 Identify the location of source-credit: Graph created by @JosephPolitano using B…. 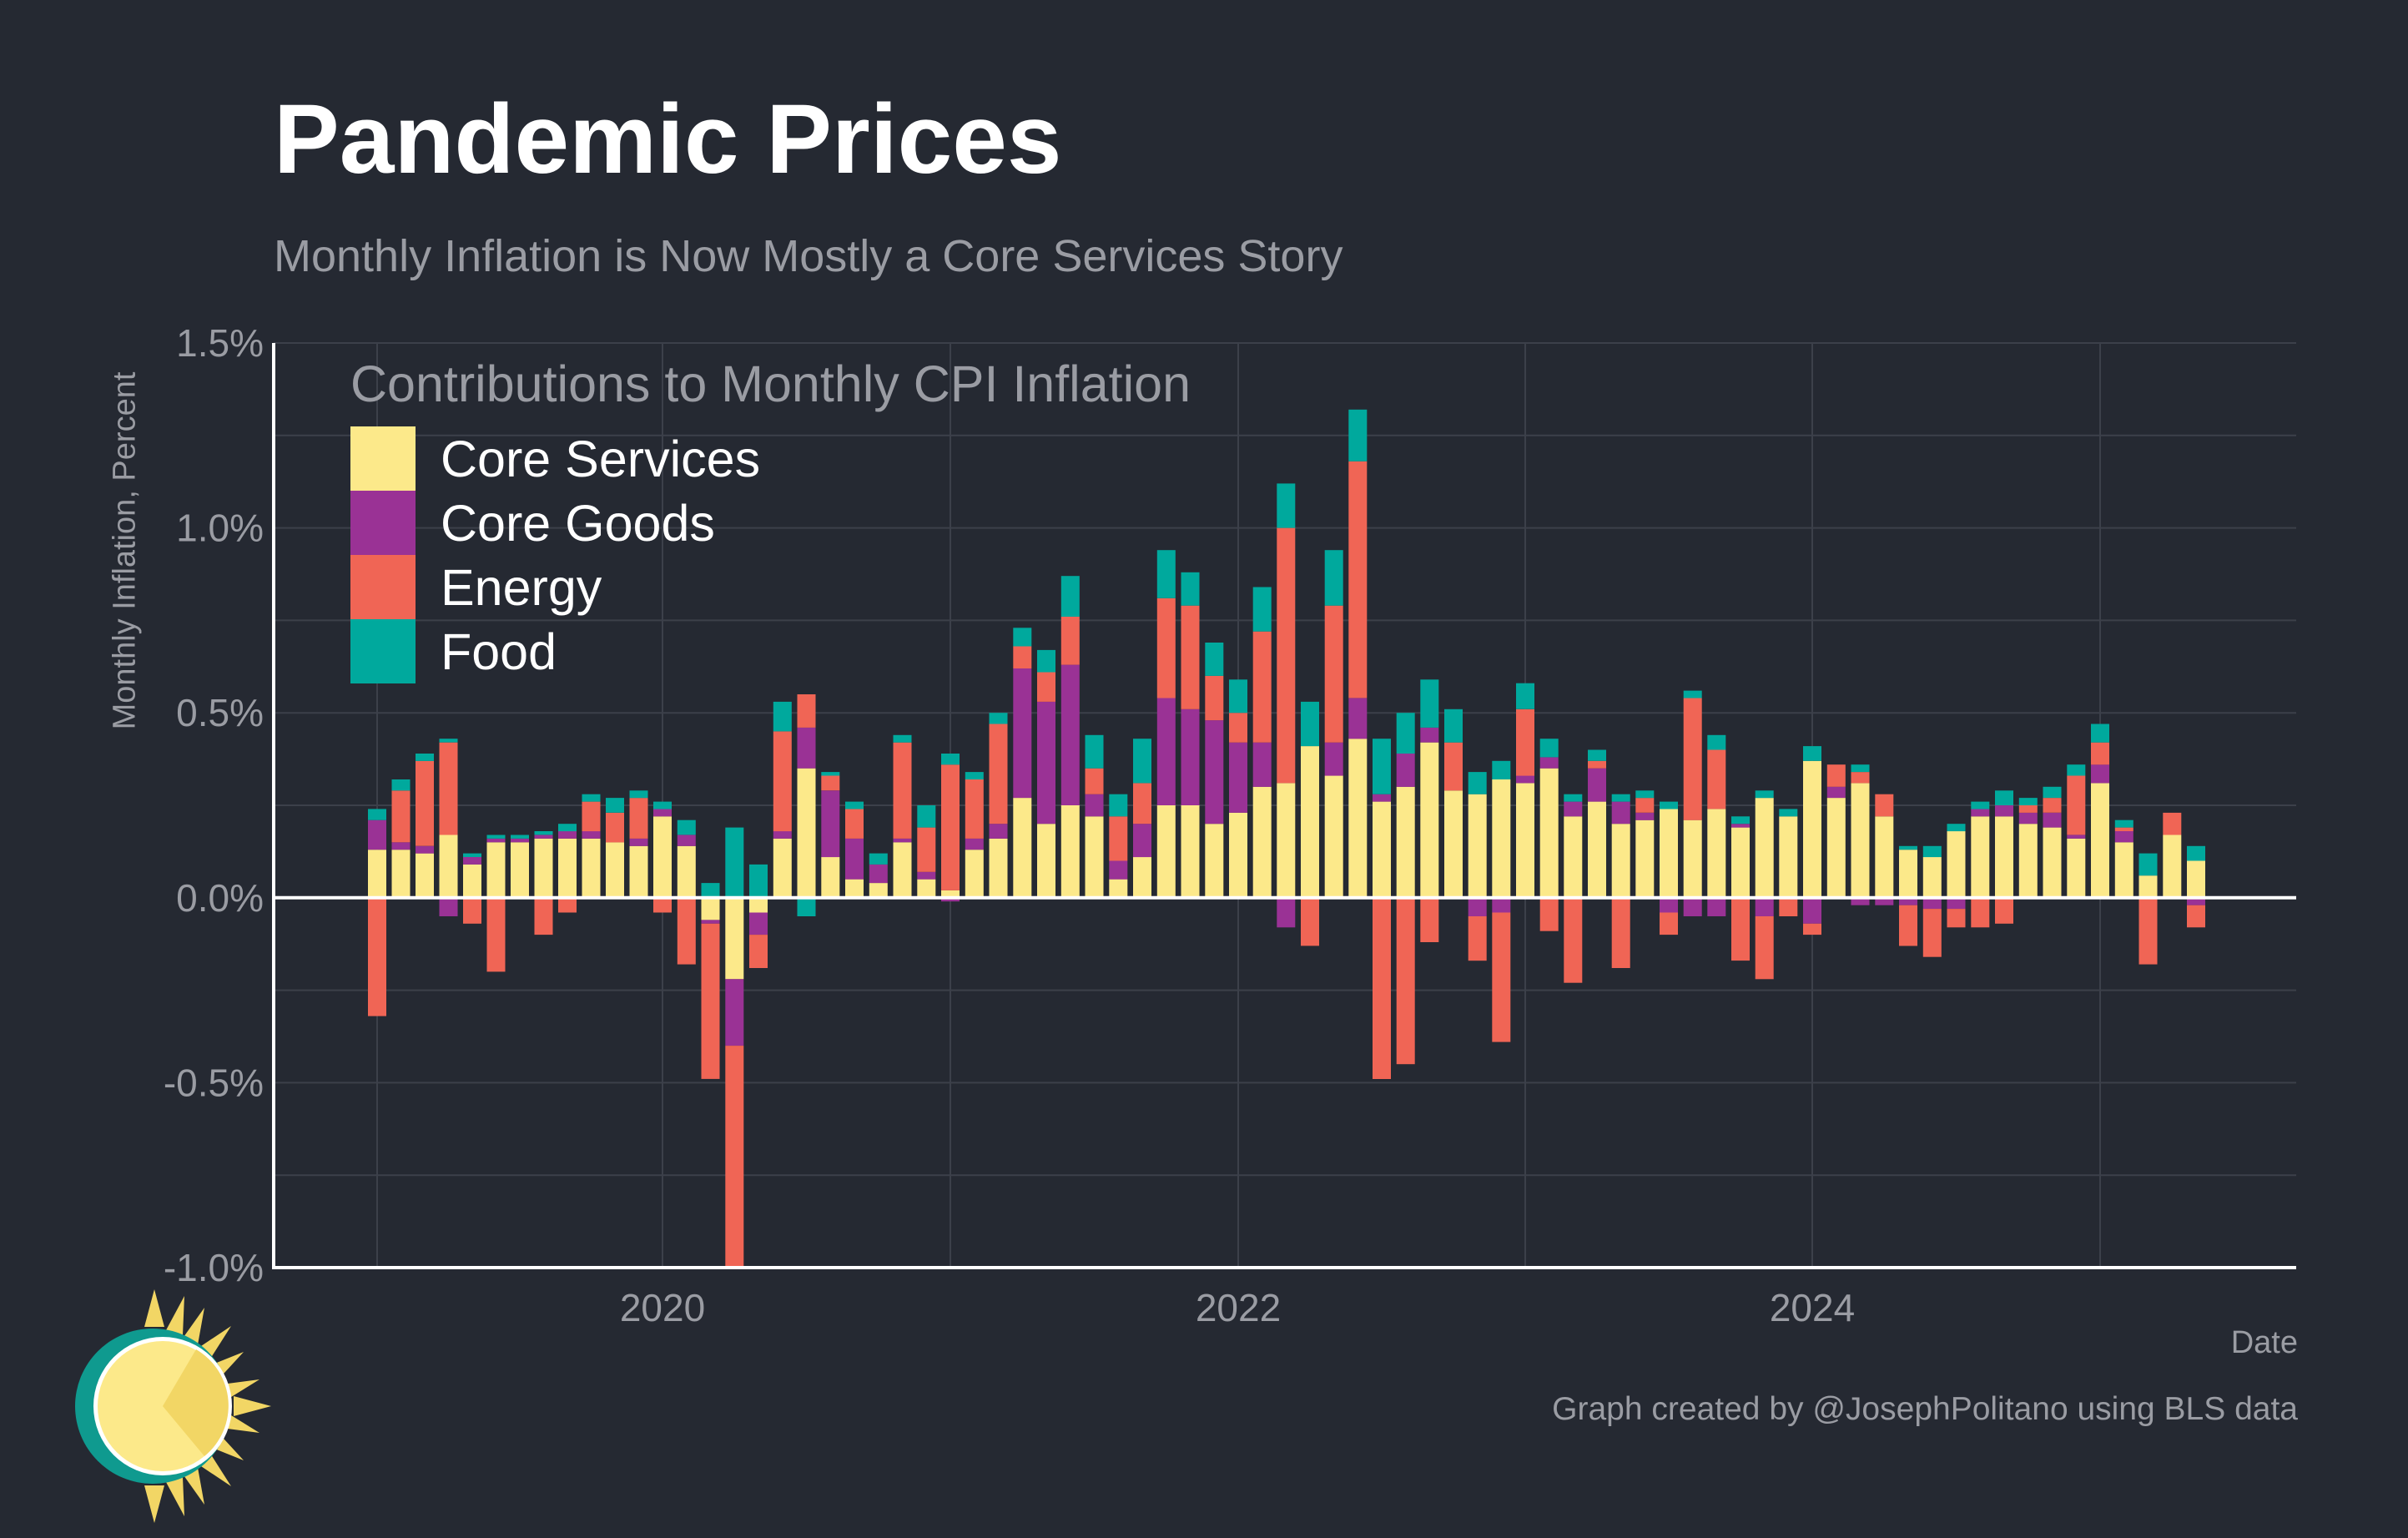
(1925, 1409).